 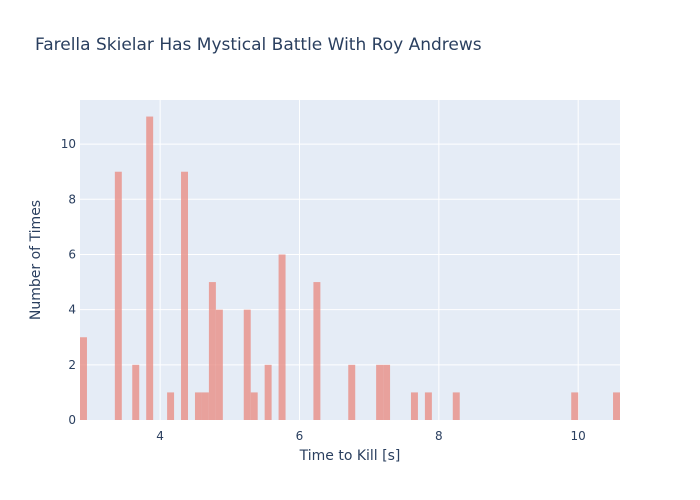 I want to click on y-tick-label: 6, so click(x=72, y=254).